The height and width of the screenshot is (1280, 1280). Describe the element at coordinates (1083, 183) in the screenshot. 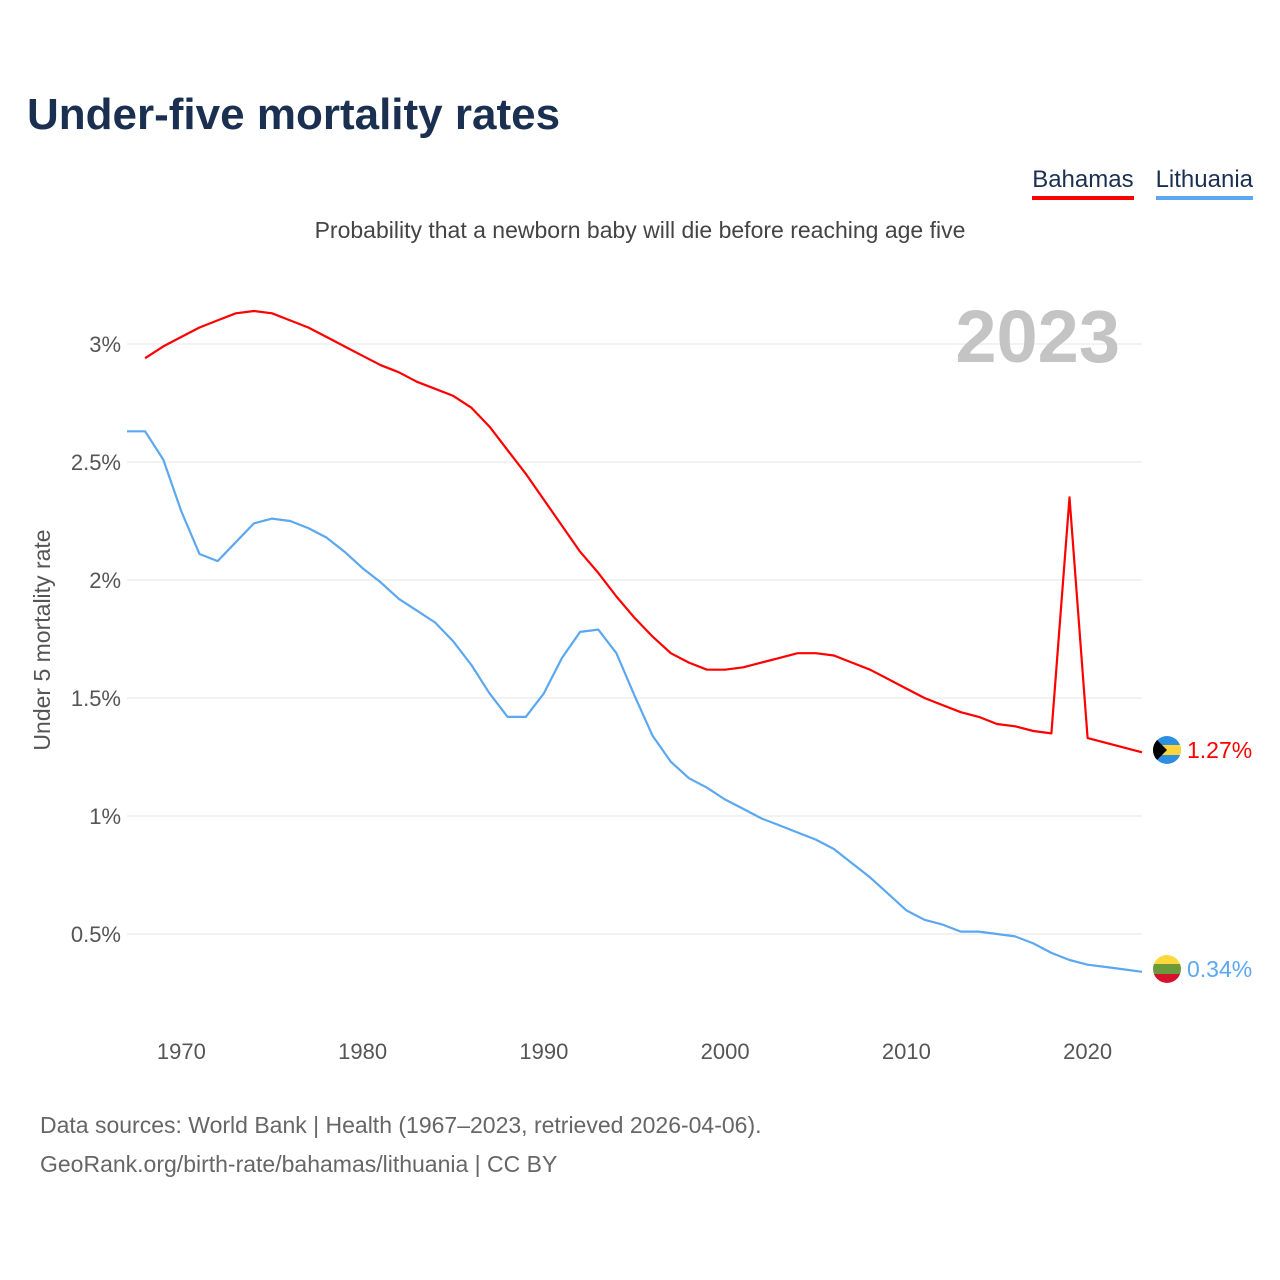

I see `legend-item-bahamas: Bahamas` at that location.